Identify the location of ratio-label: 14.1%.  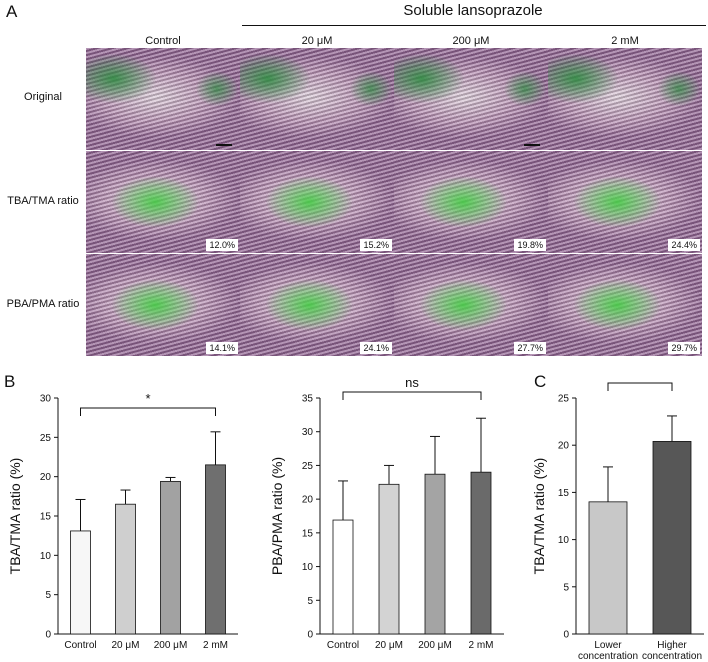
(222, 348).